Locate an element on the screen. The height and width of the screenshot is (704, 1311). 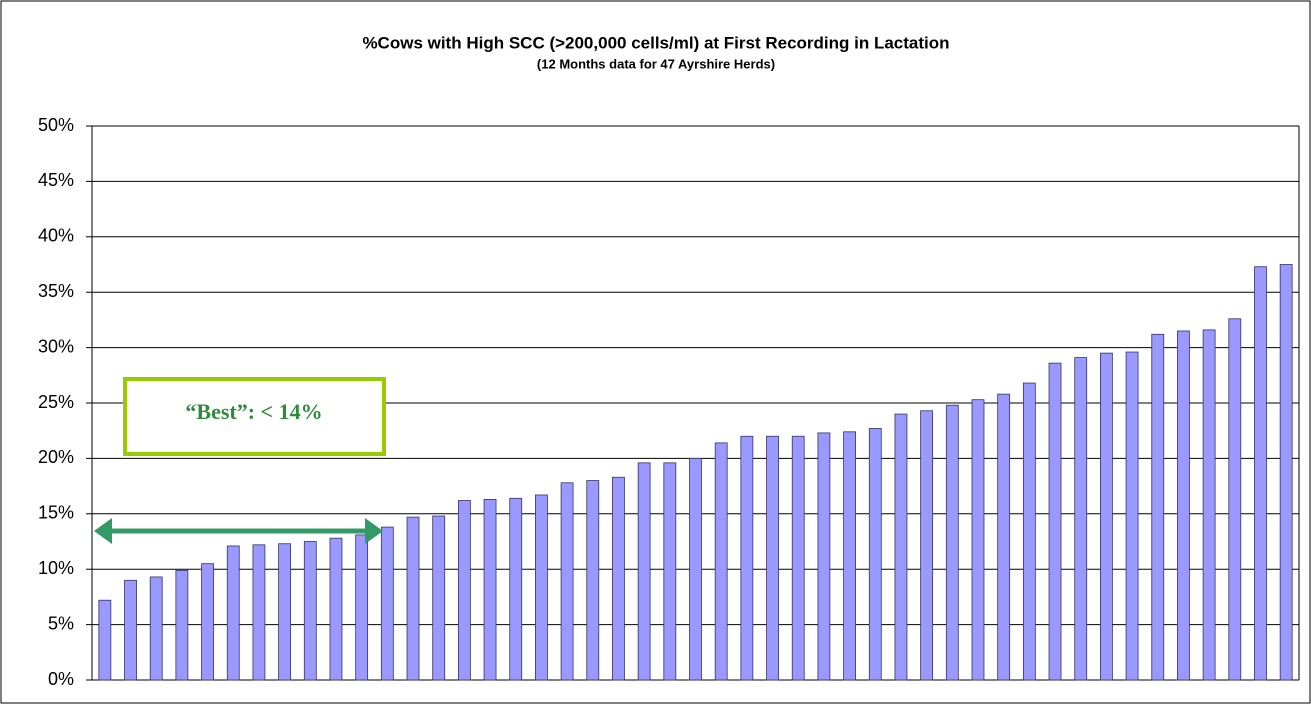
annotation: “Best”: < 14% is located at coordinates (253, 411).